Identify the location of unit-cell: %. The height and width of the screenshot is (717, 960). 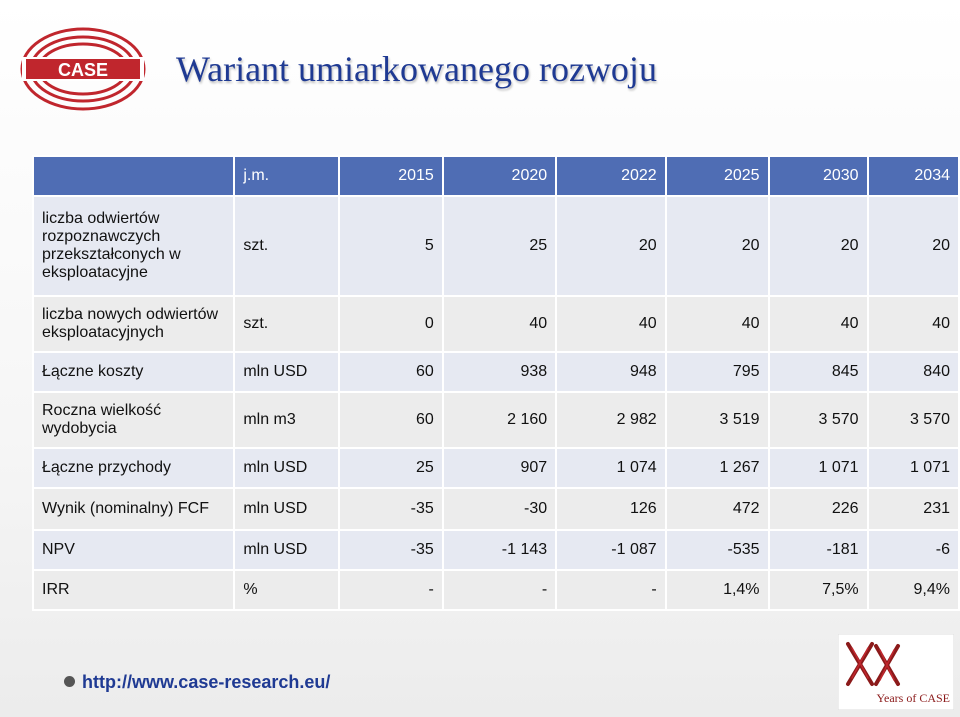
(286, 590).